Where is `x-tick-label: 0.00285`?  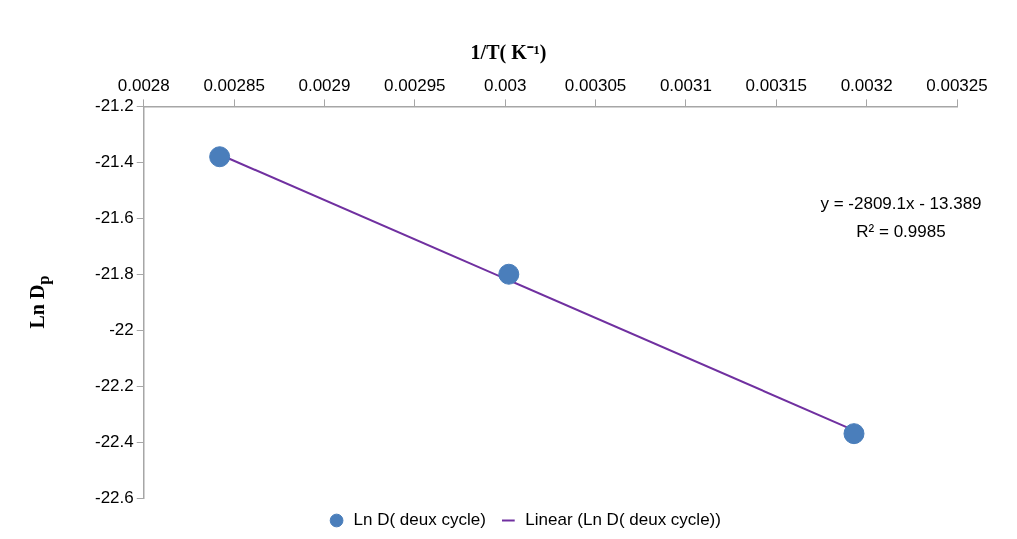 x-tick-label: 0.00285 is located at coordinates (234, 85).